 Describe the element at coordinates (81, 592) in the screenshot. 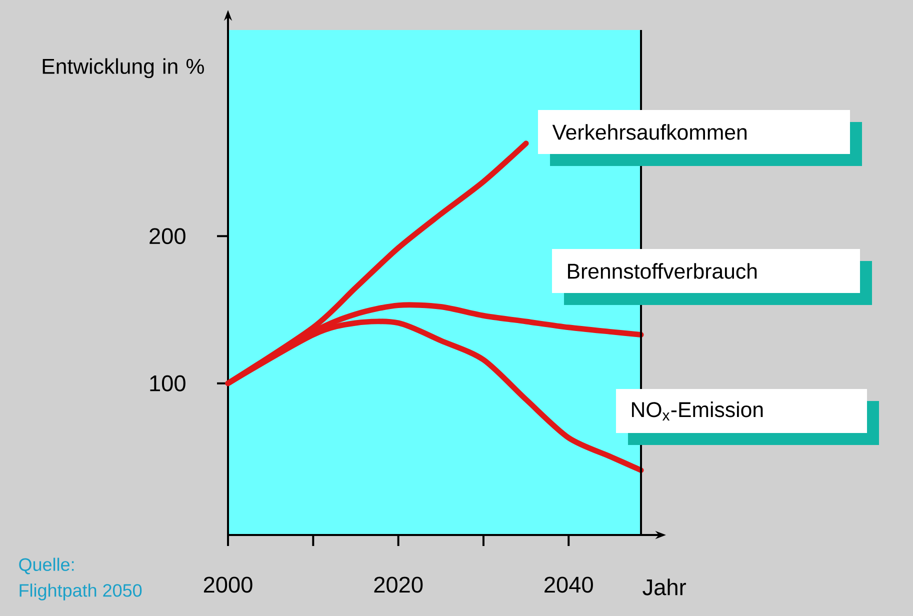

I see `text: Flightpath 2050` at that location.